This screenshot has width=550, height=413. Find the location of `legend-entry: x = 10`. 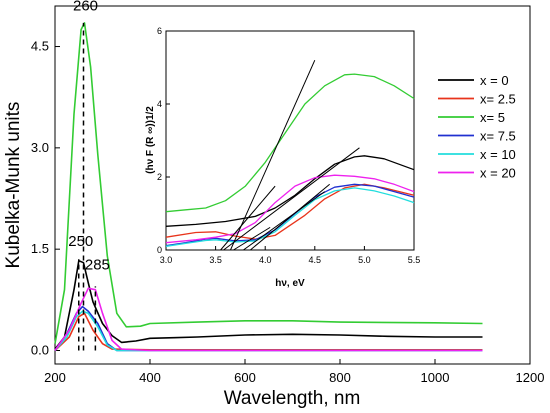

legend-entry: x = 10 is located at coordinates (498, 154).